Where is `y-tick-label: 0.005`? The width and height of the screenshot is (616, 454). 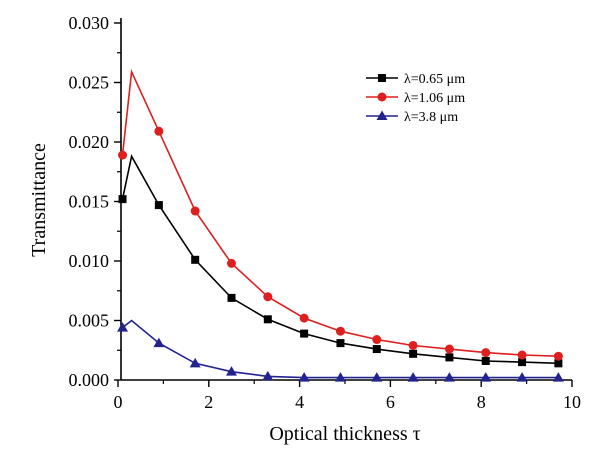
y-tick-label: 0.005 is located at coordinates (89, 321).